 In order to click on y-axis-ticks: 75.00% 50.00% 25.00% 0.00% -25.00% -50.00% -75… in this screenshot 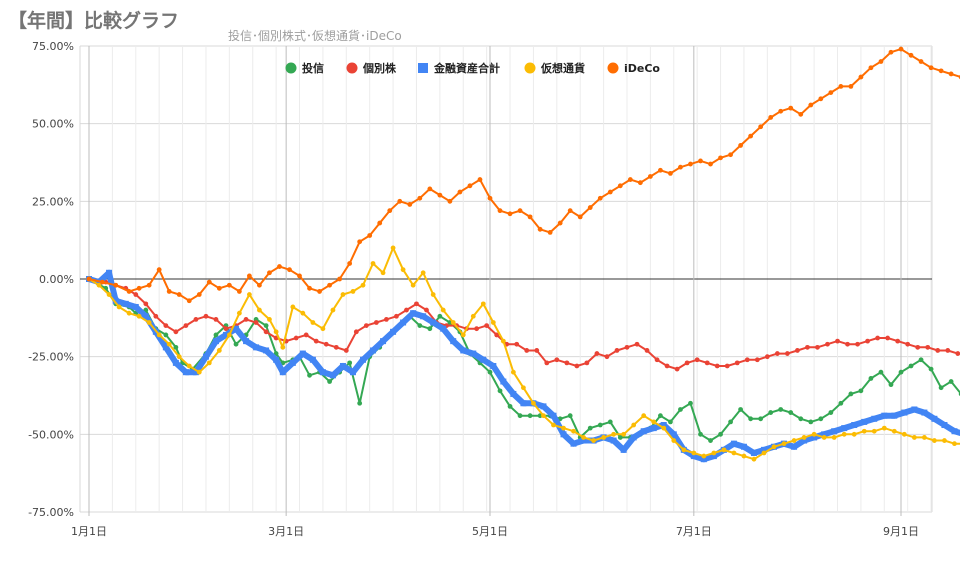, I will do `click(51, 279)`.